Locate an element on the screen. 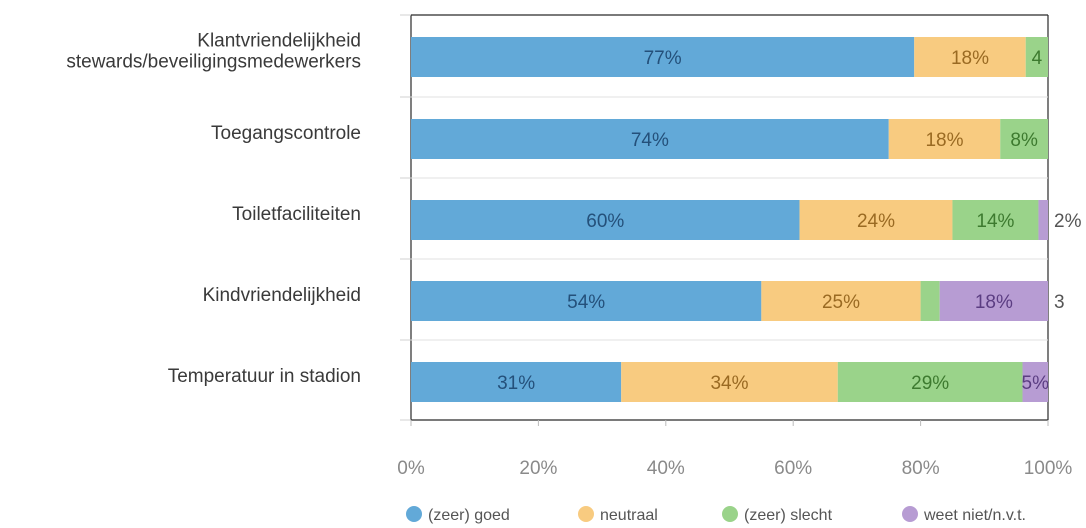  category-label: stewards/beveiligingsmedewerkers is located at coordinates (213, 62).